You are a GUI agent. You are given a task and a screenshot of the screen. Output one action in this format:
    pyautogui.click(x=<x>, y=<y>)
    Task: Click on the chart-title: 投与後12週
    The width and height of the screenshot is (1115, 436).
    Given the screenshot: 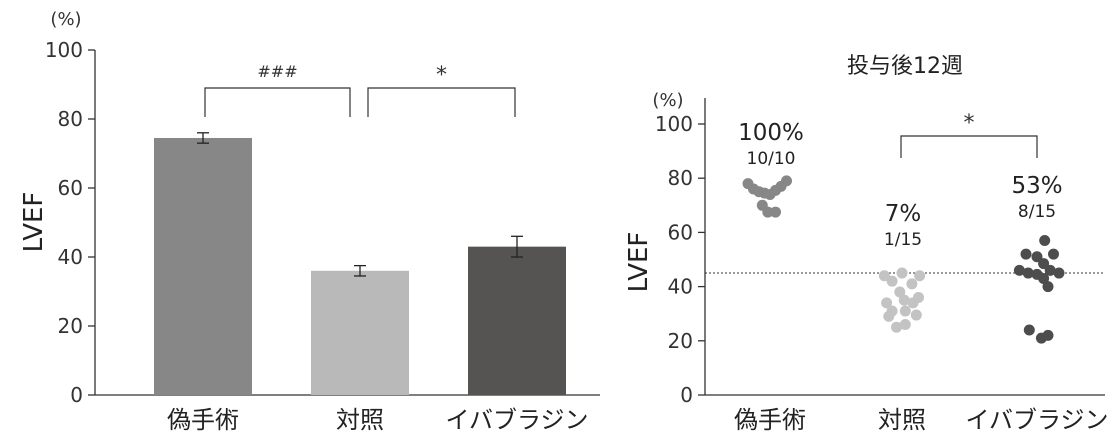 What is the action you would take?
    pyautogui.click(x=905, y=66)
    